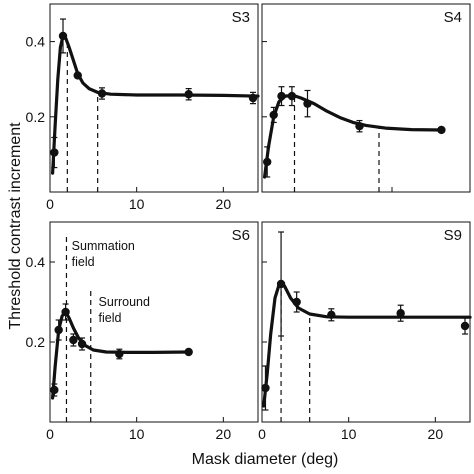  What do you see at coordinates (124, 302) in the screenshot?
I see `annotation-label: Surround` at bounding box center [124, 302].